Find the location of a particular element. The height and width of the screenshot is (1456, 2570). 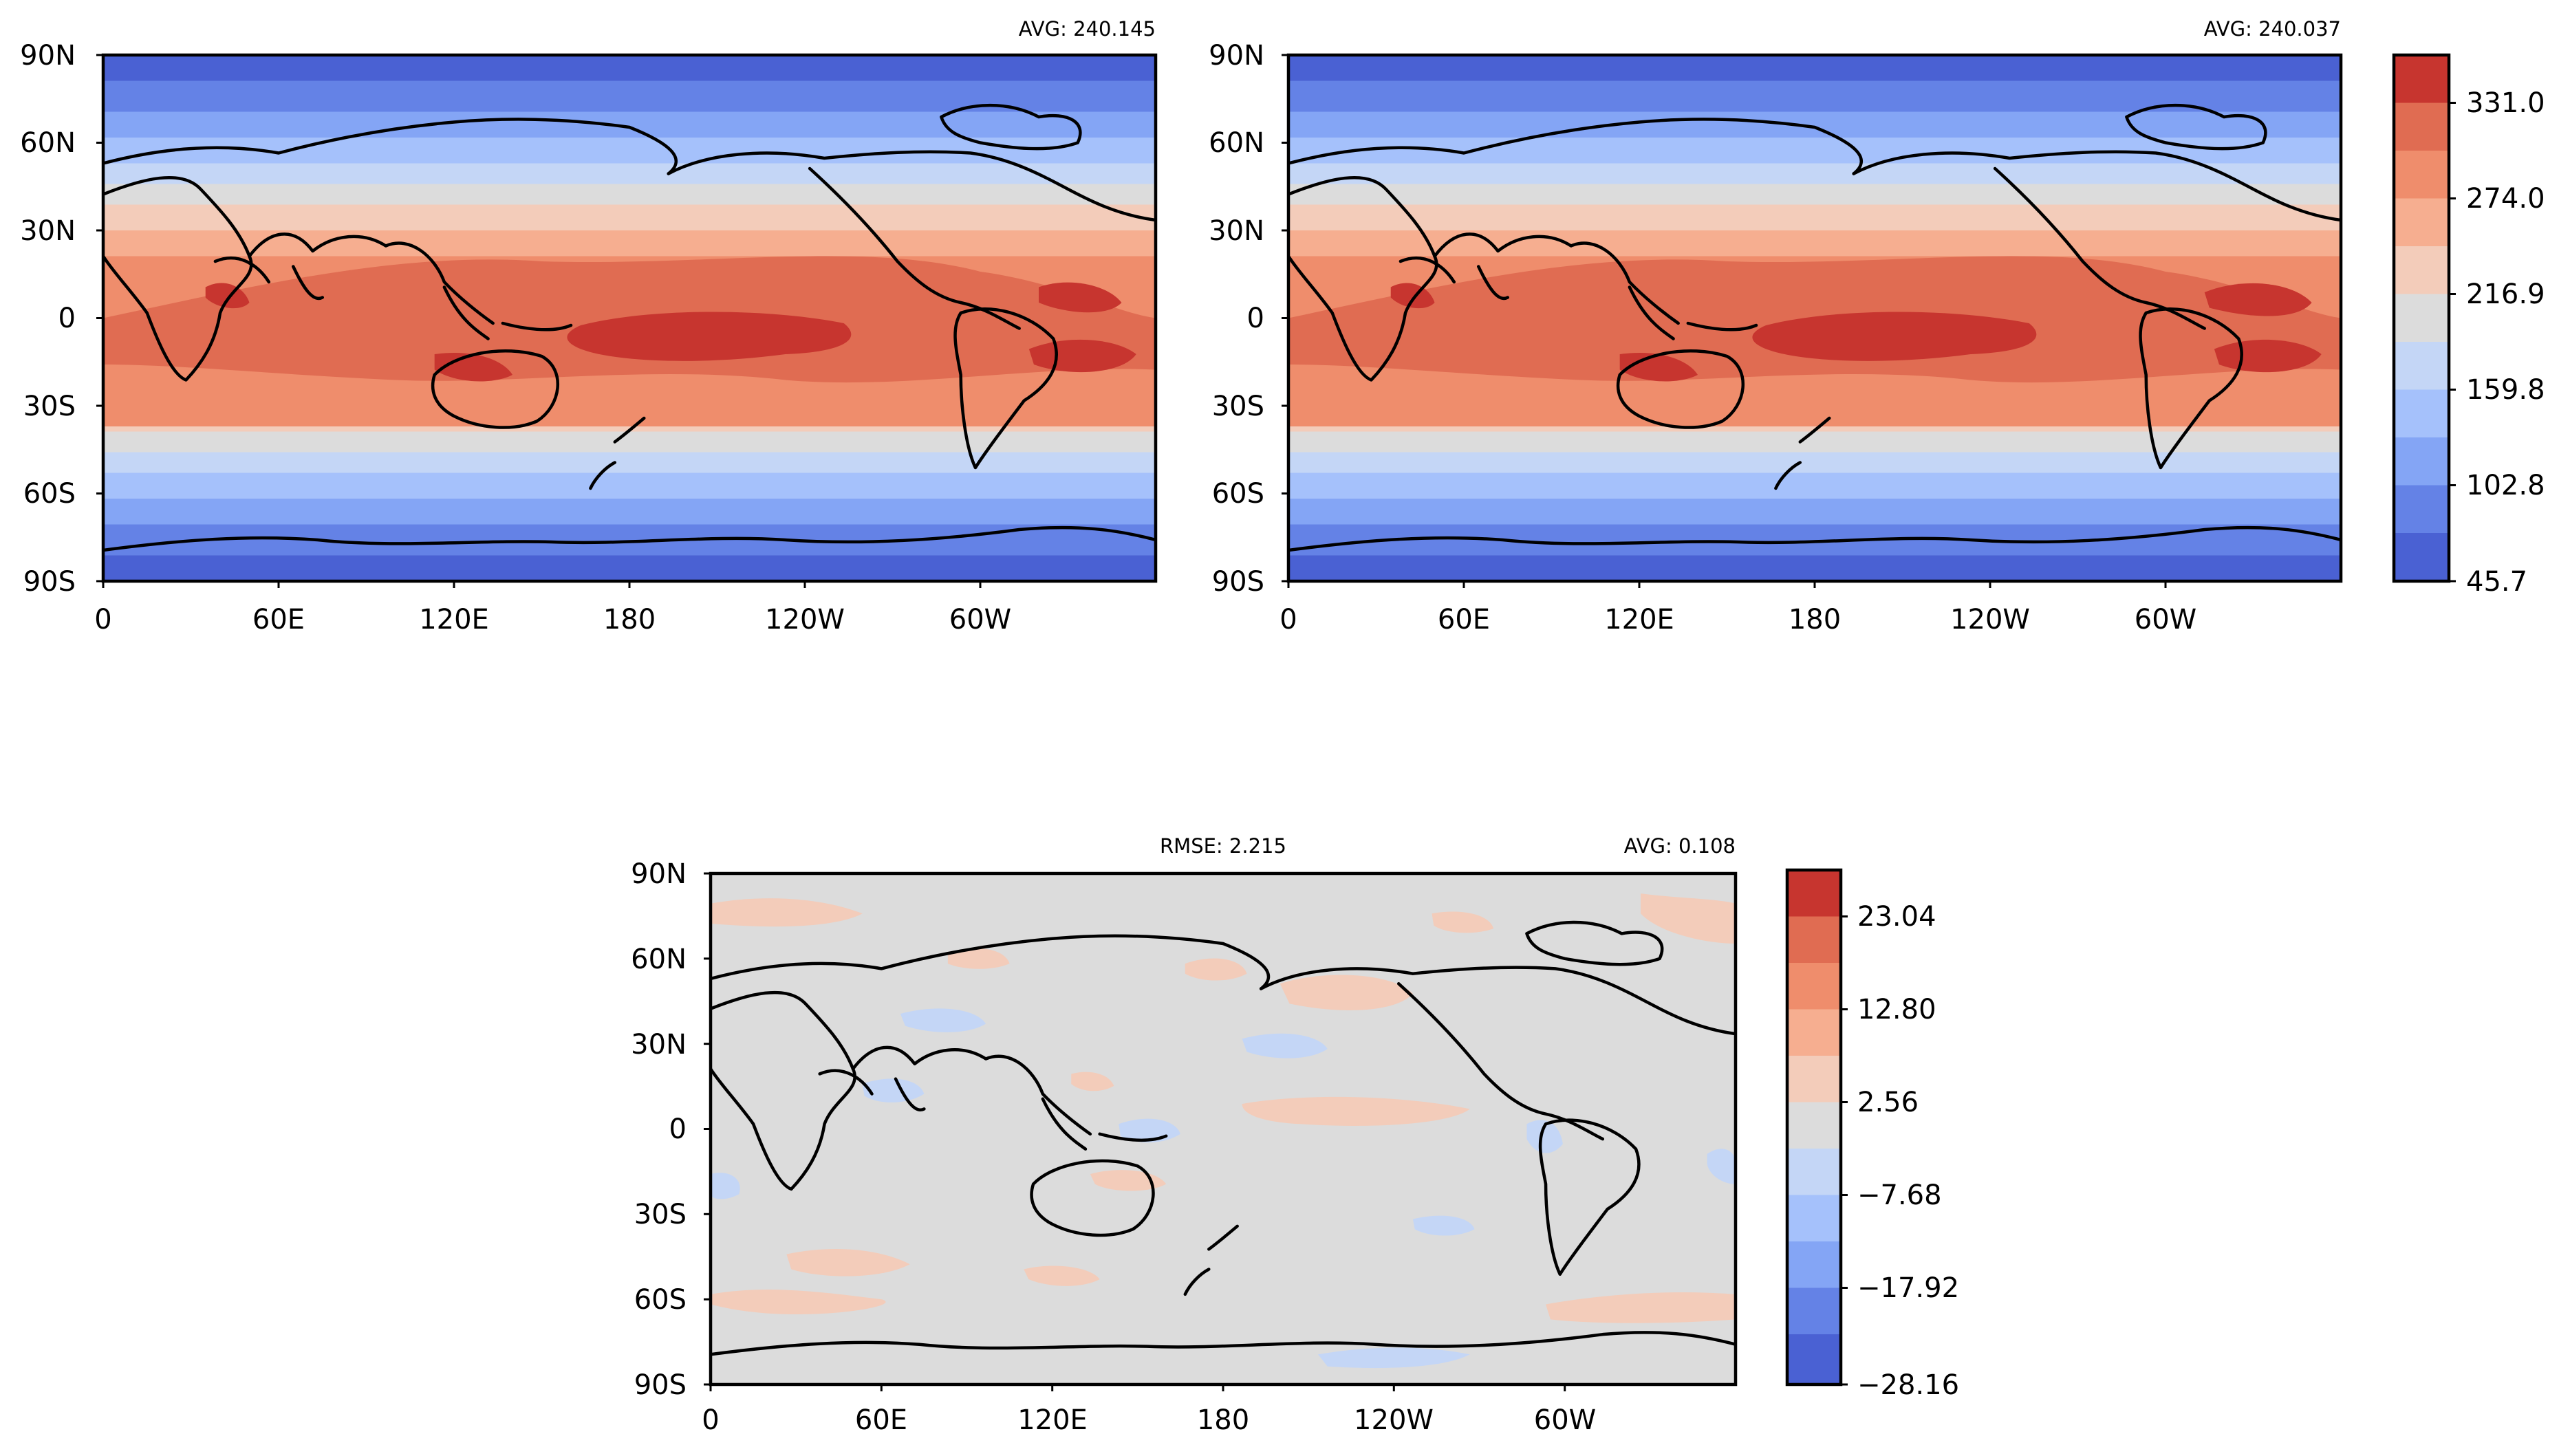

lon-ticks-top-left is located at coordinates (542, 584).